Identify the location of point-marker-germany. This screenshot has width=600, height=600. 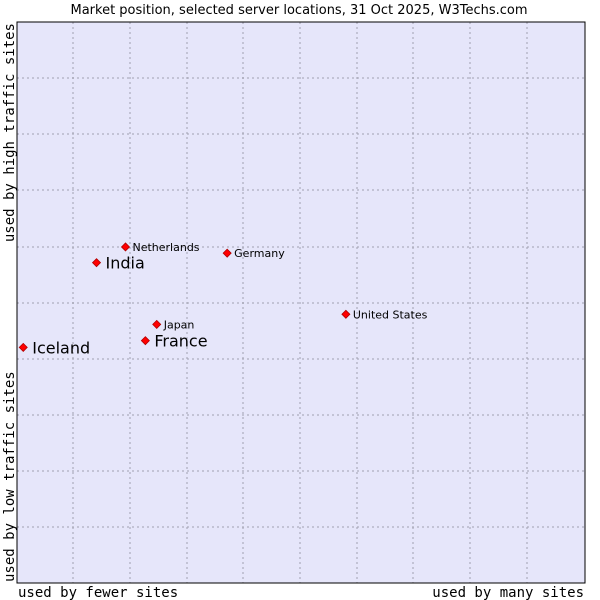
(227, 253).